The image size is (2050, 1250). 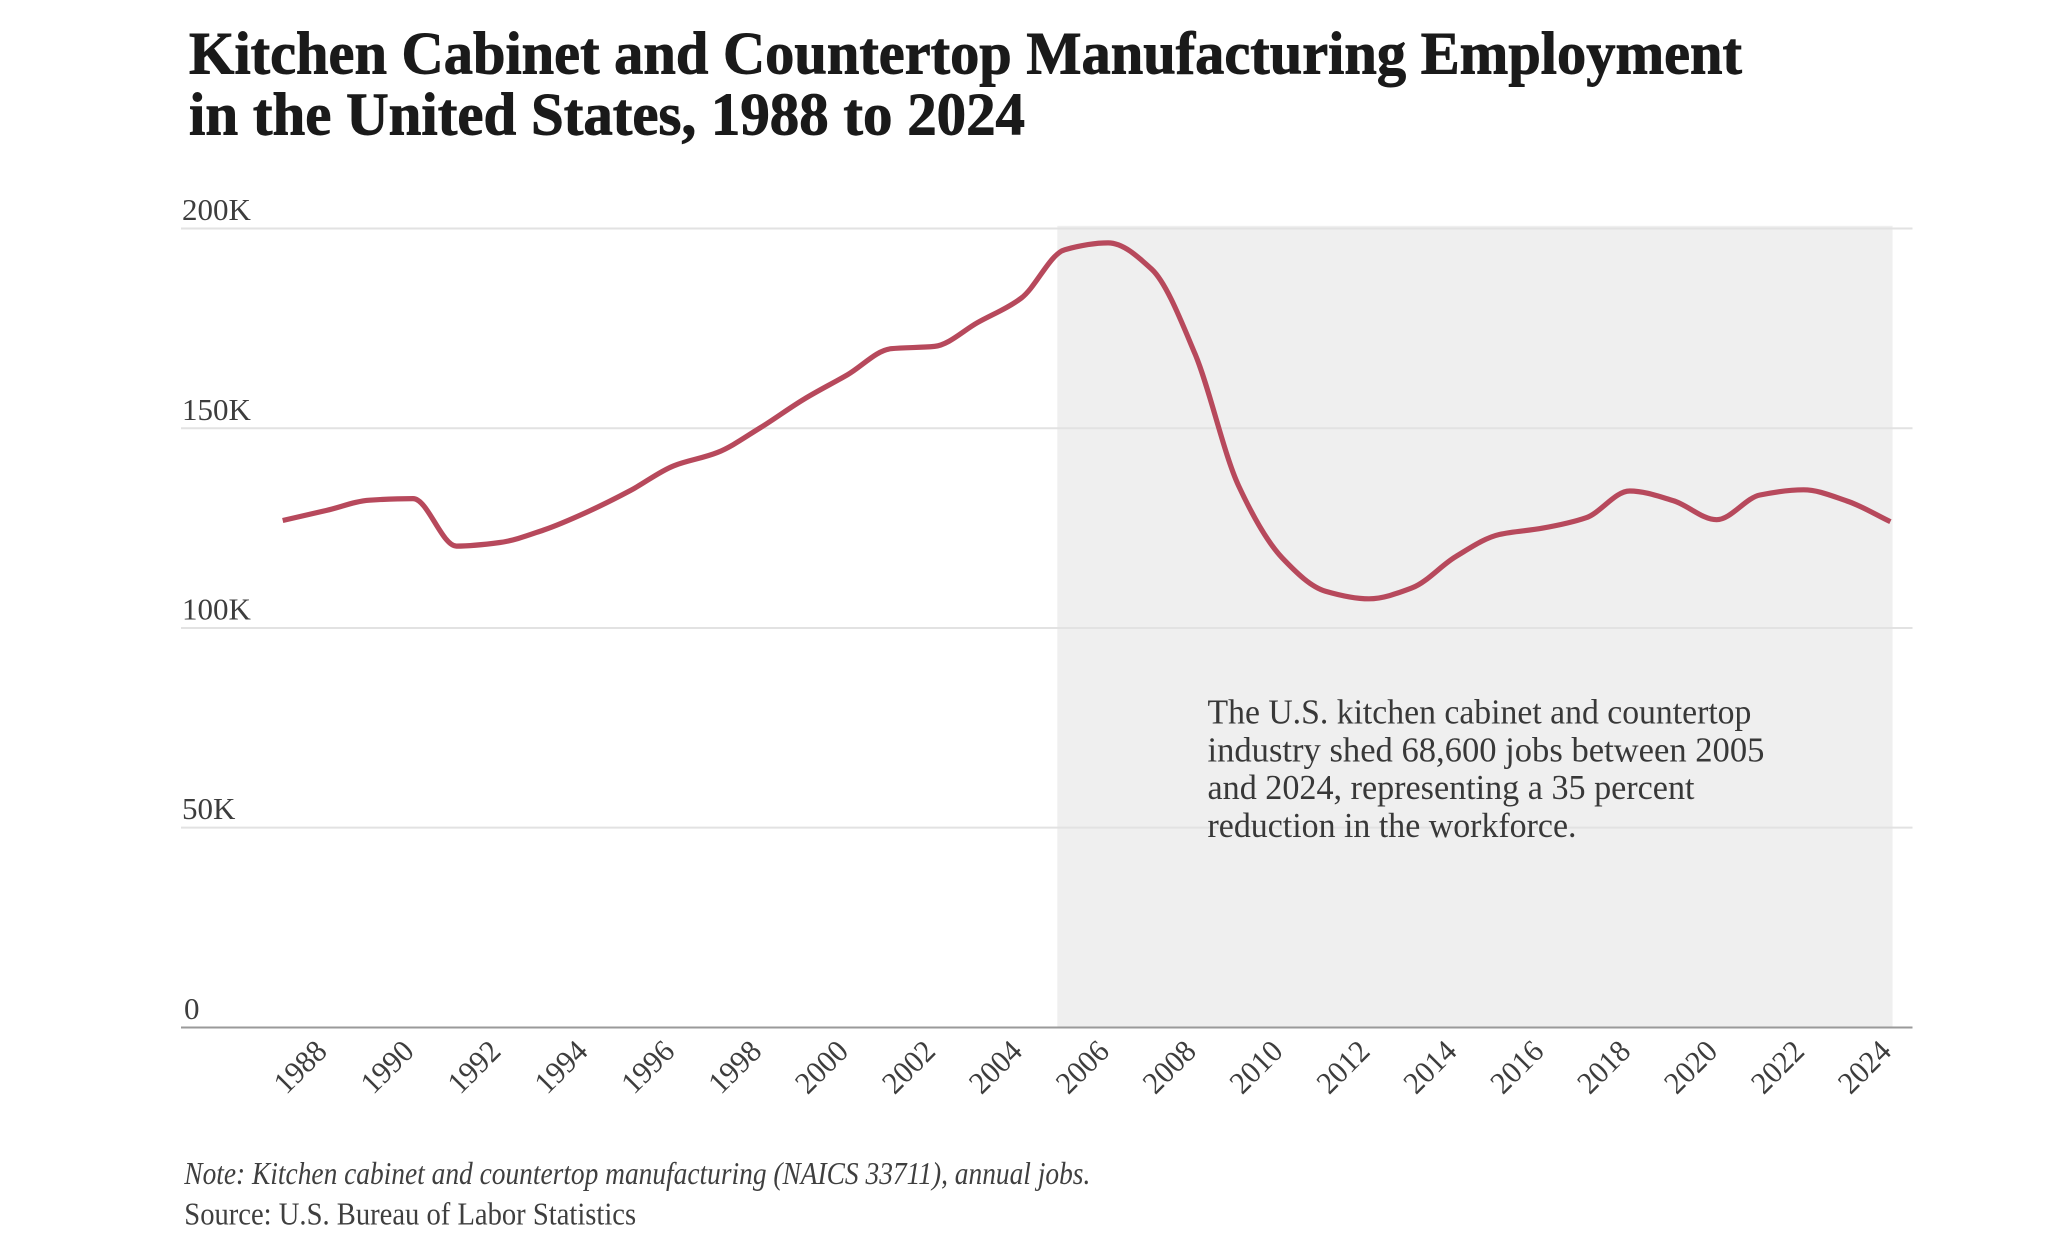 What do you see at coordinates (607, 115) in the screenshot?
I see `svg-text:in the United States, 1988 to: in the United States, 1988 to 2024` at bounding box center [607, 115].